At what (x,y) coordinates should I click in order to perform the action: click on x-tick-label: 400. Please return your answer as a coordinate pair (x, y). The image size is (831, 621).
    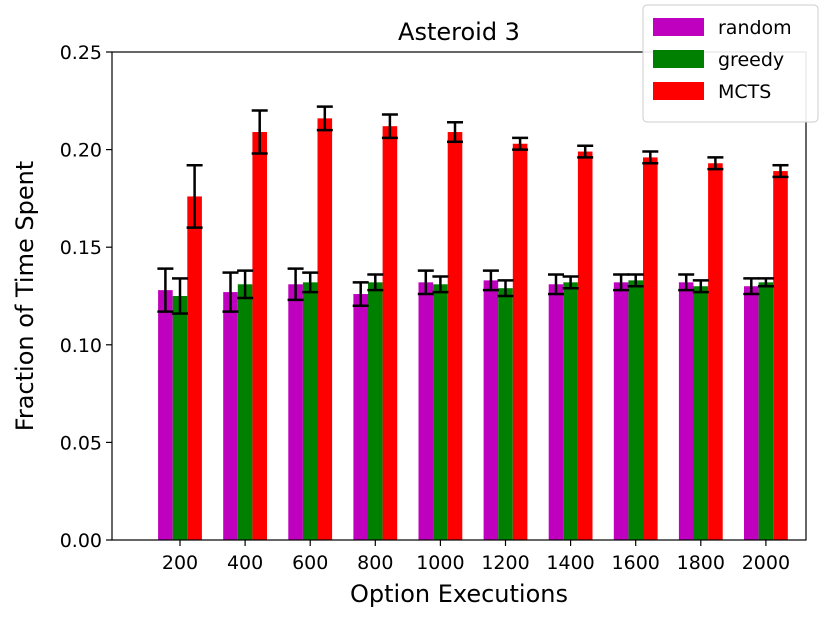
    Looking at the image, I should click on (245, 563).